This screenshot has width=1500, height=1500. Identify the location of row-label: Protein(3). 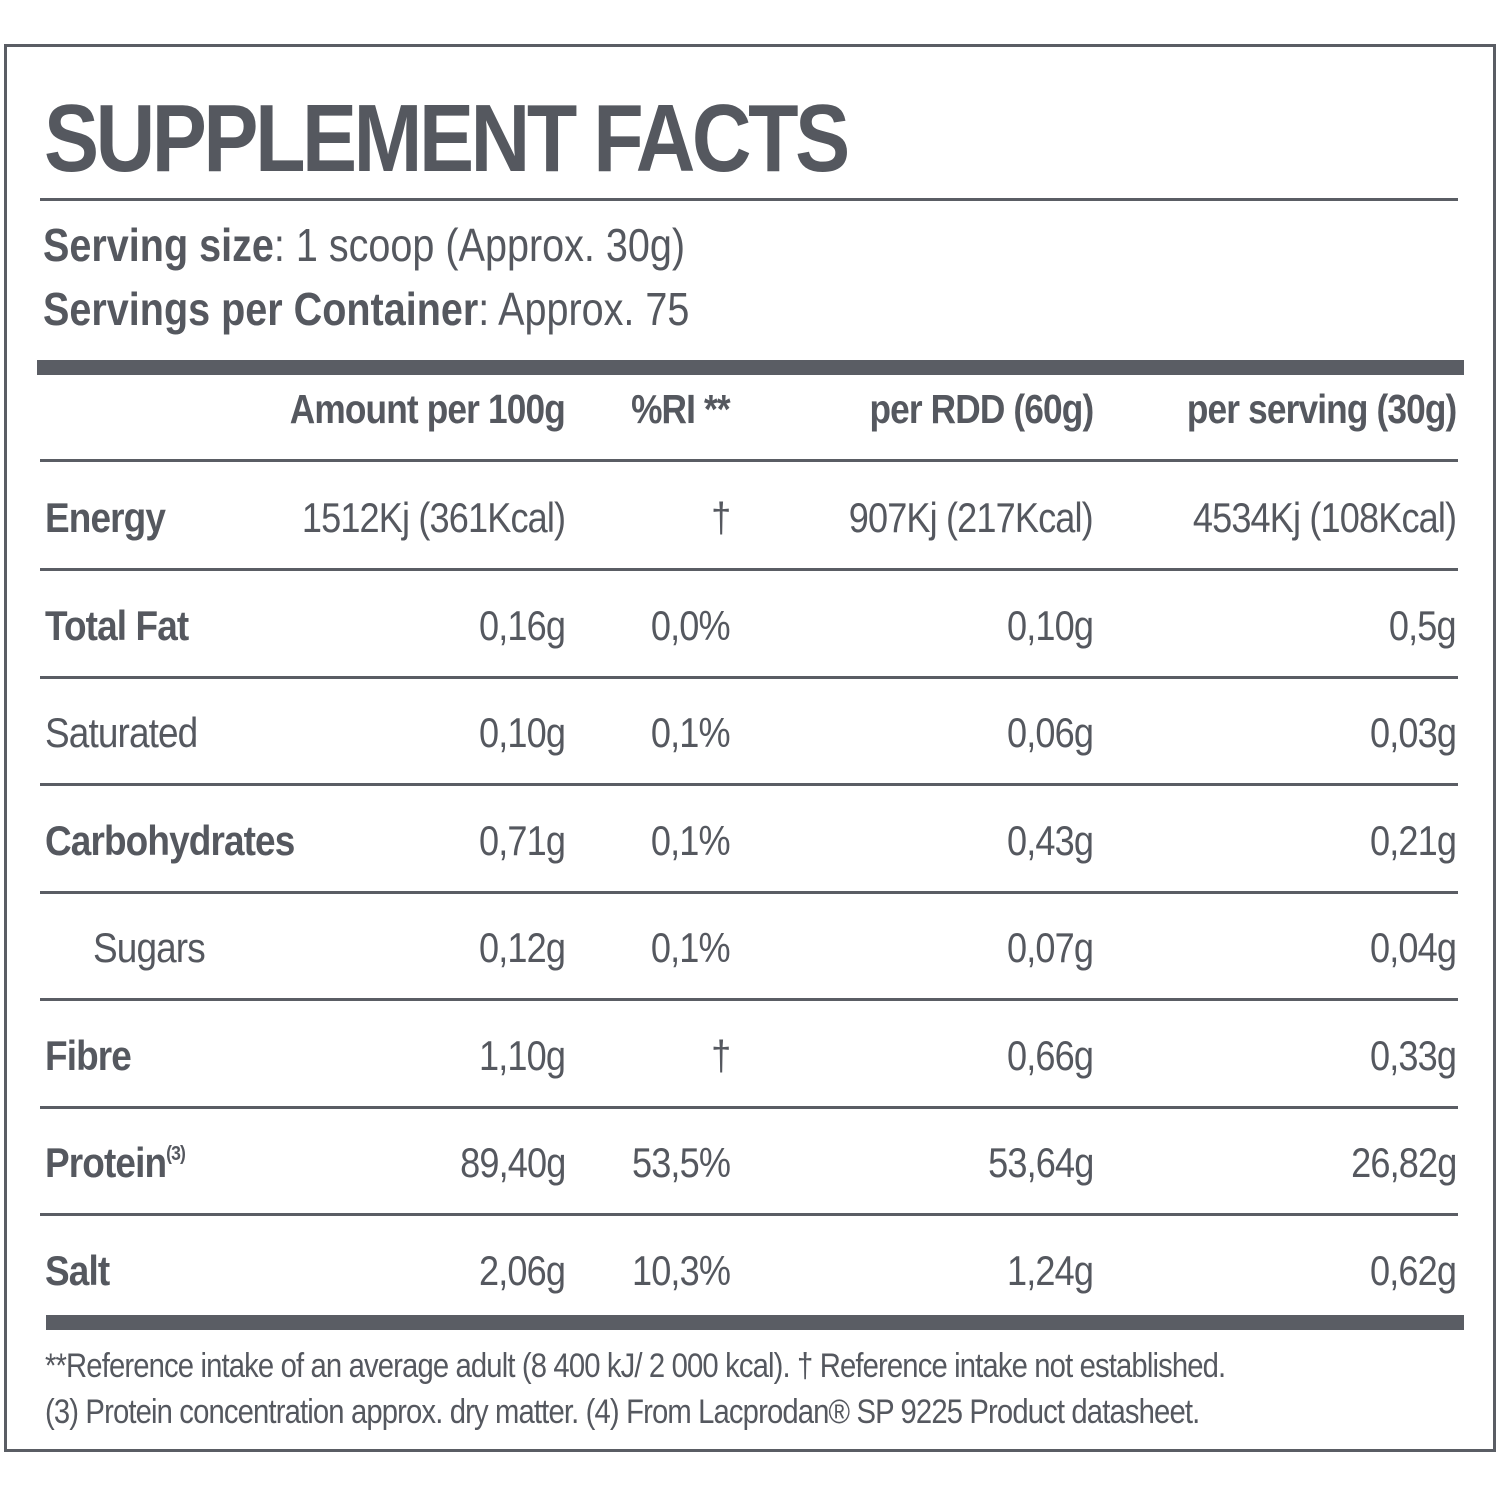
(115, 1163).